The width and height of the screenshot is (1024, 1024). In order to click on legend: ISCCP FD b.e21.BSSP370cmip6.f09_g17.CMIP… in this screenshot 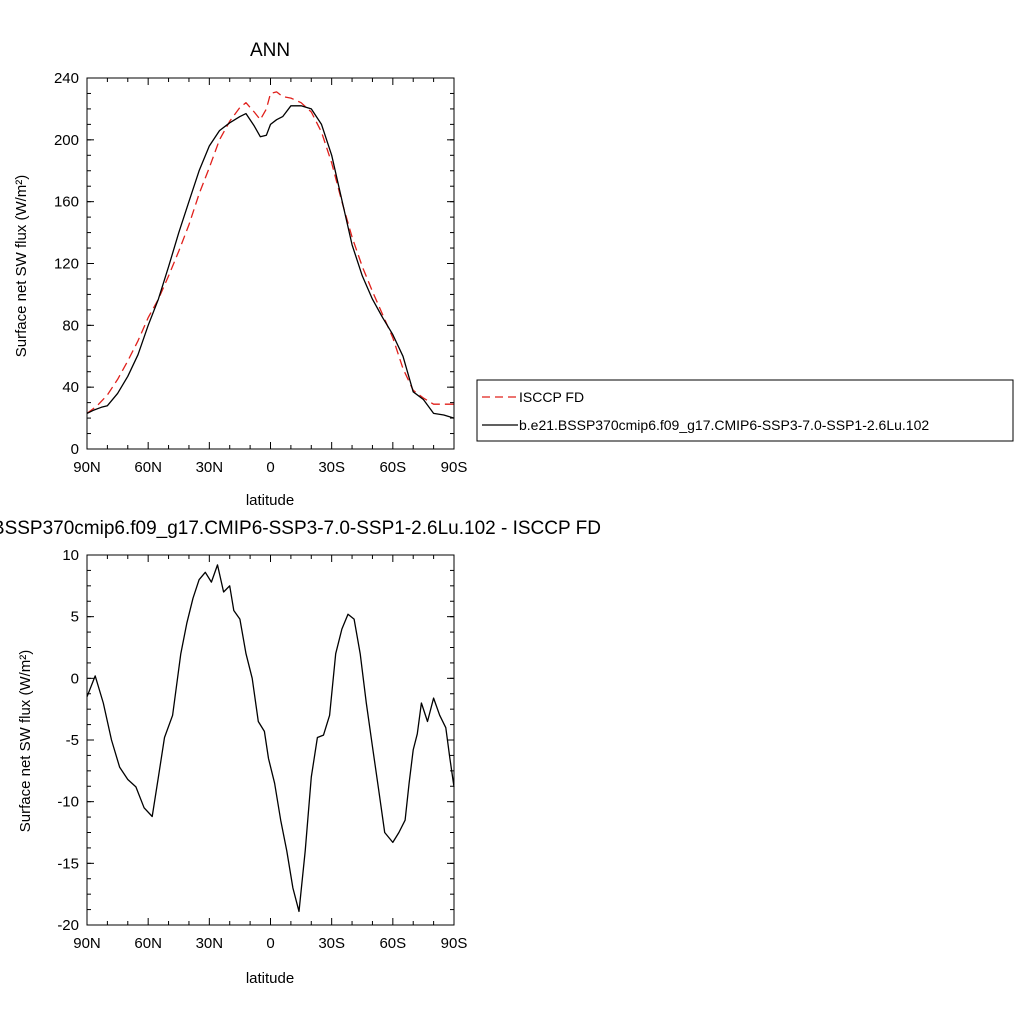, I will do `click(745, 410)`.